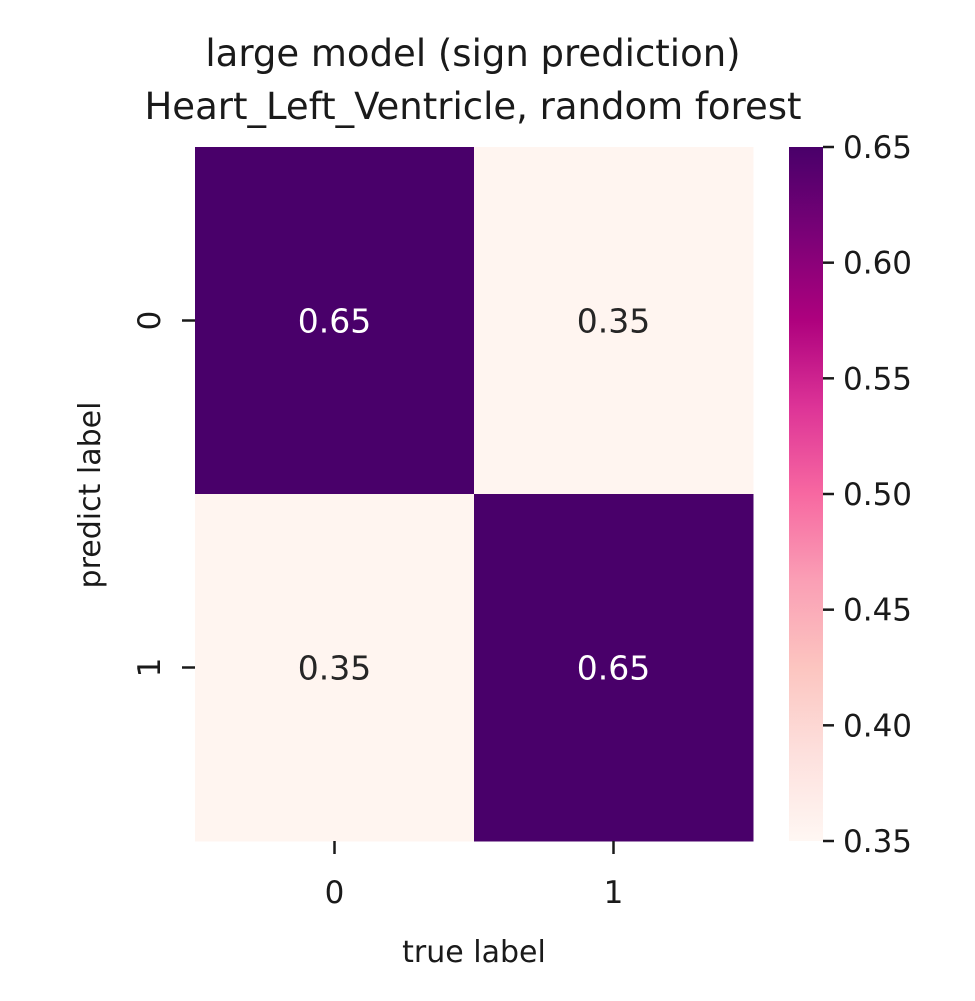 Image resolution: width=975 pixels, height=1001 pixels. Describe the element at coordinates (614, 893) in the screenshot. I see `x-tick-label-1: 1` at that location.